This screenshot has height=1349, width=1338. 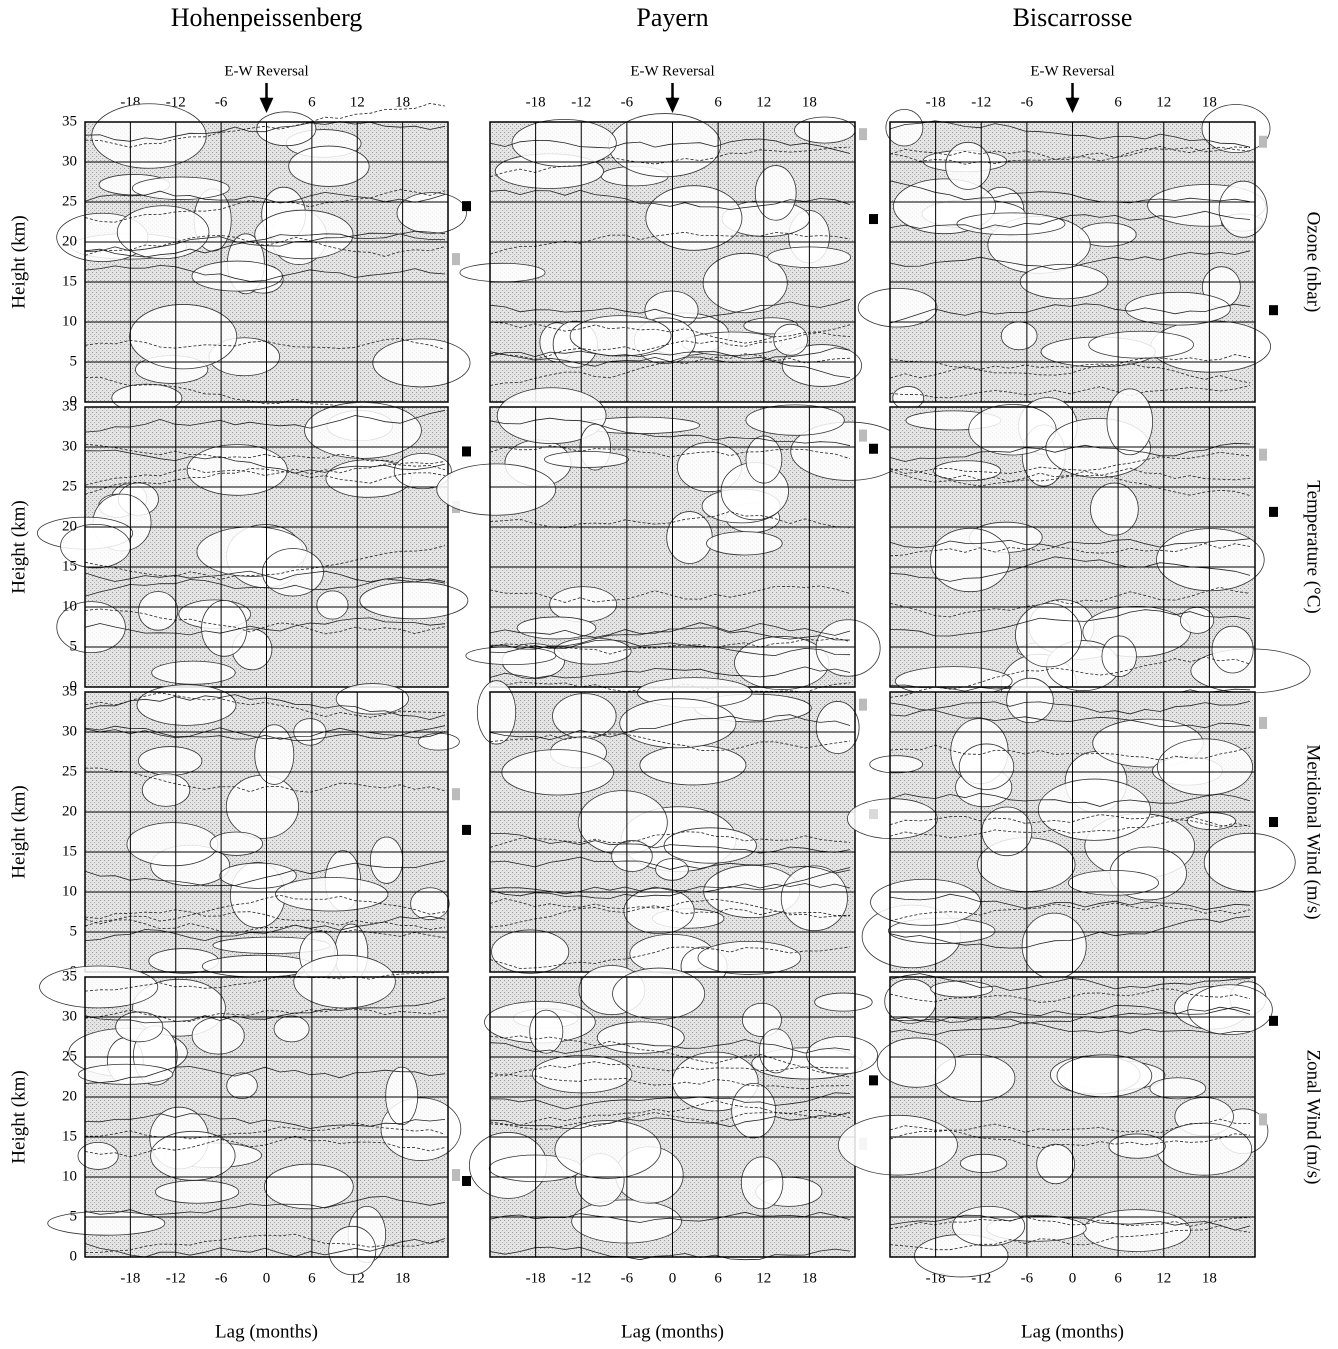 I want to click on x-tick-label: 12, so click(x=1163, y=1278).